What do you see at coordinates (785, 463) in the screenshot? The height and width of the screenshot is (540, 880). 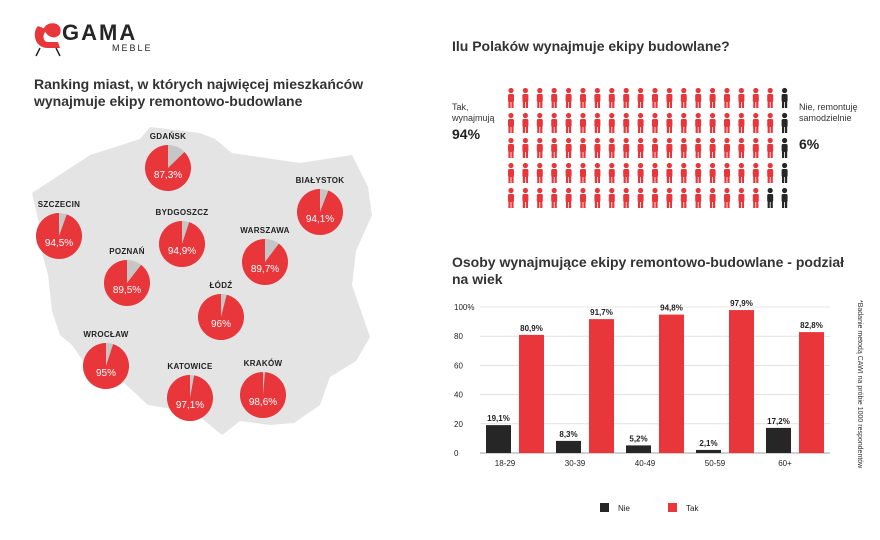 I see `x-tick-label: 60+` at bounding box center [785, 463].